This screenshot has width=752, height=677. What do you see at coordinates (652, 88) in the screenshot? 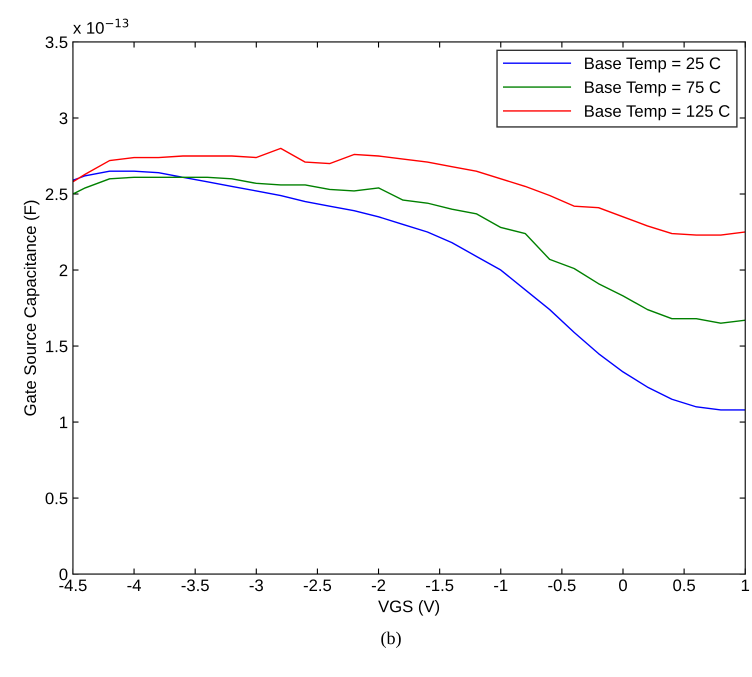
I see `legend-label: Base Temp = 75 C` at bounding box center [652, 88].